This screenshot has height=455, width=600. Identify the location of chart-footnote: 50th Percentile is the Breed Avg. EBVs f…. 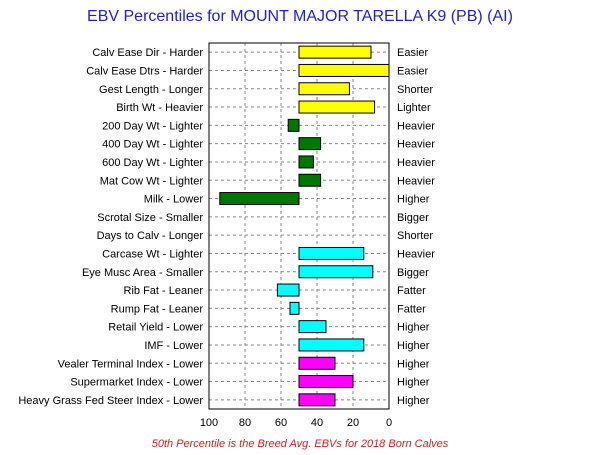
(300, 444).